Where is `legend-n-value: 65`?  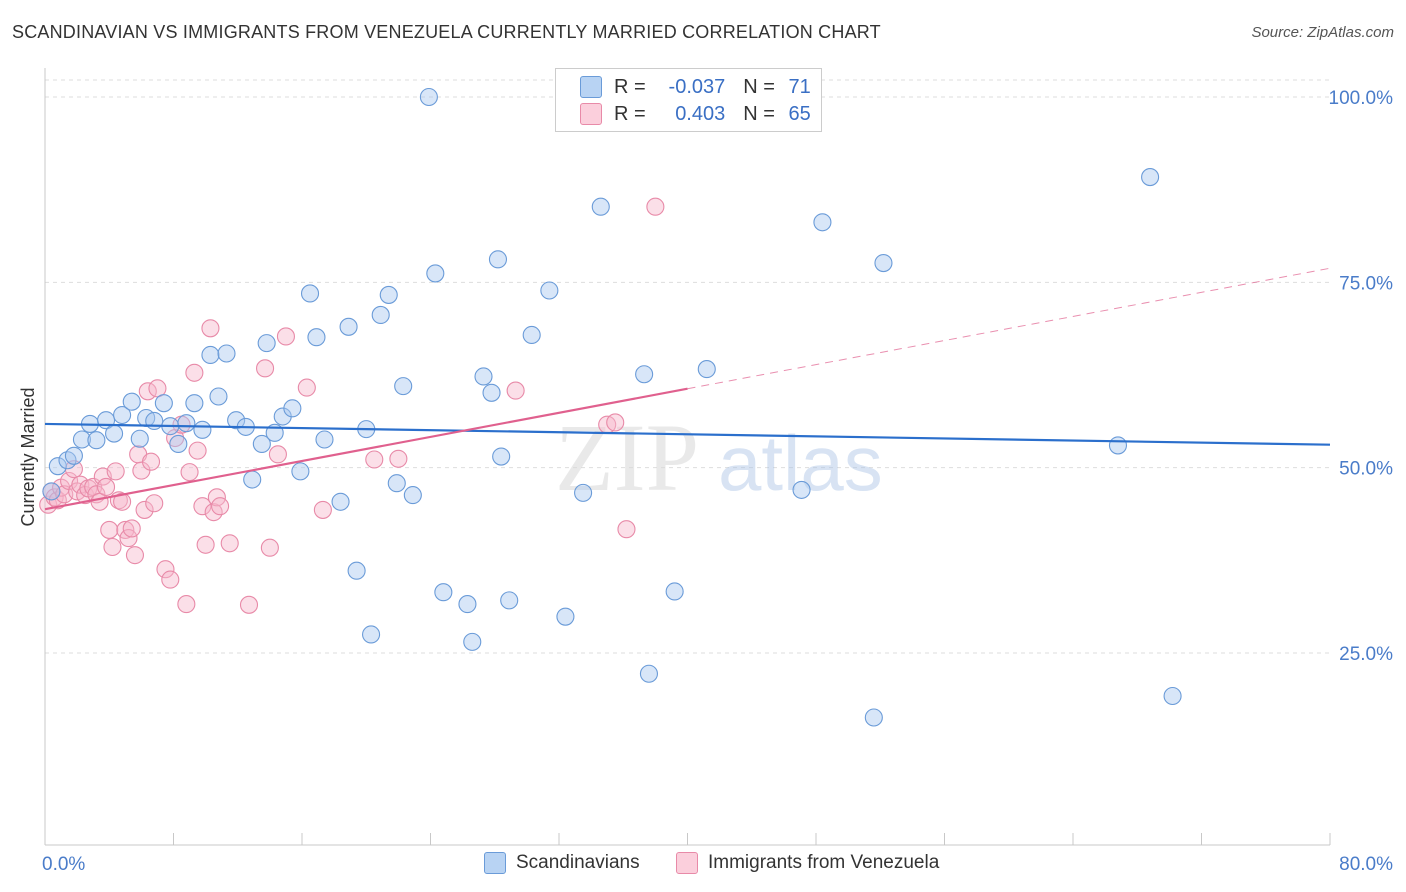
legend-n-value: 65 is located at coordinates (799, 113).